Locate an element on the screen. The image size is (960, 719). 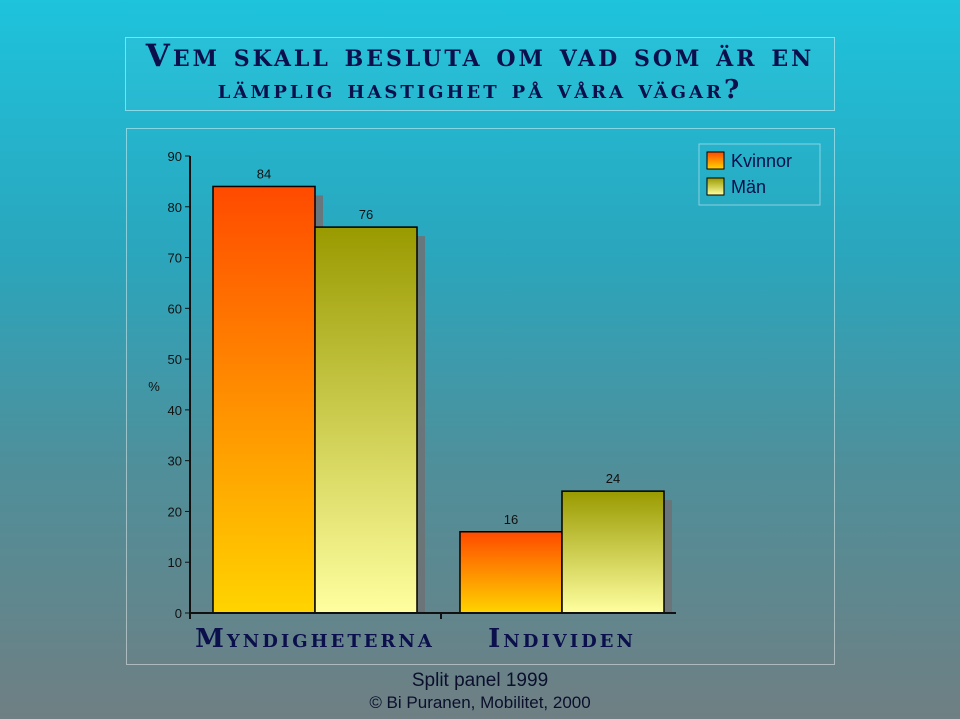
x-category-label: Myndigheterna is located at coordinates (315, 639).